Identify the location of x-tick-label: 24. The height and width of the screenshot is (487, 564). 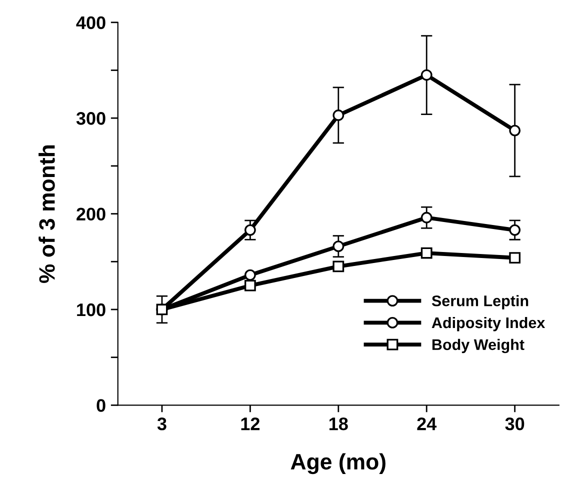
(427, 423).